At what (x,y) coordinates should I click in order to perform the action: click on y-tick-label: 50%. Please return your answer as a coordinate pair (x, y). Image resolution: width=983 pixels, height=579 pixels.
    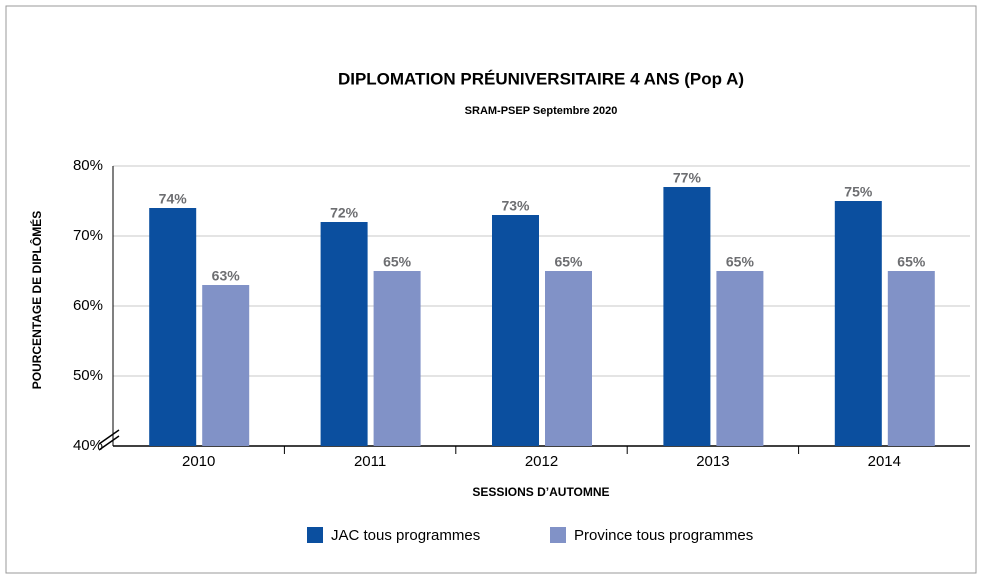
    Looking at the image, I should click on (88, 375).